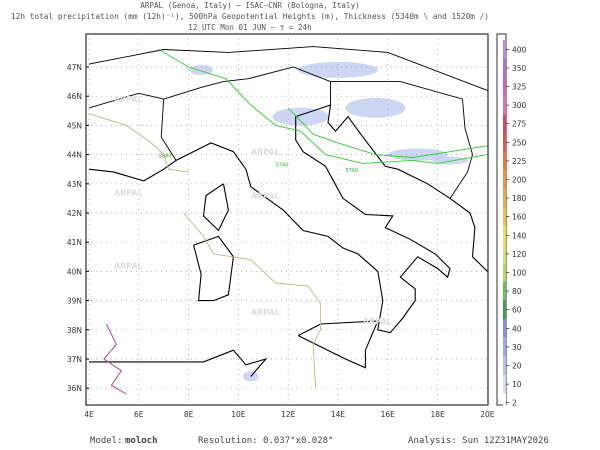  Describe the element at coordinates (265, 441) in the screenshot. I see `footer-resolution: Resolution: 0.037°x0.028°` at that location.